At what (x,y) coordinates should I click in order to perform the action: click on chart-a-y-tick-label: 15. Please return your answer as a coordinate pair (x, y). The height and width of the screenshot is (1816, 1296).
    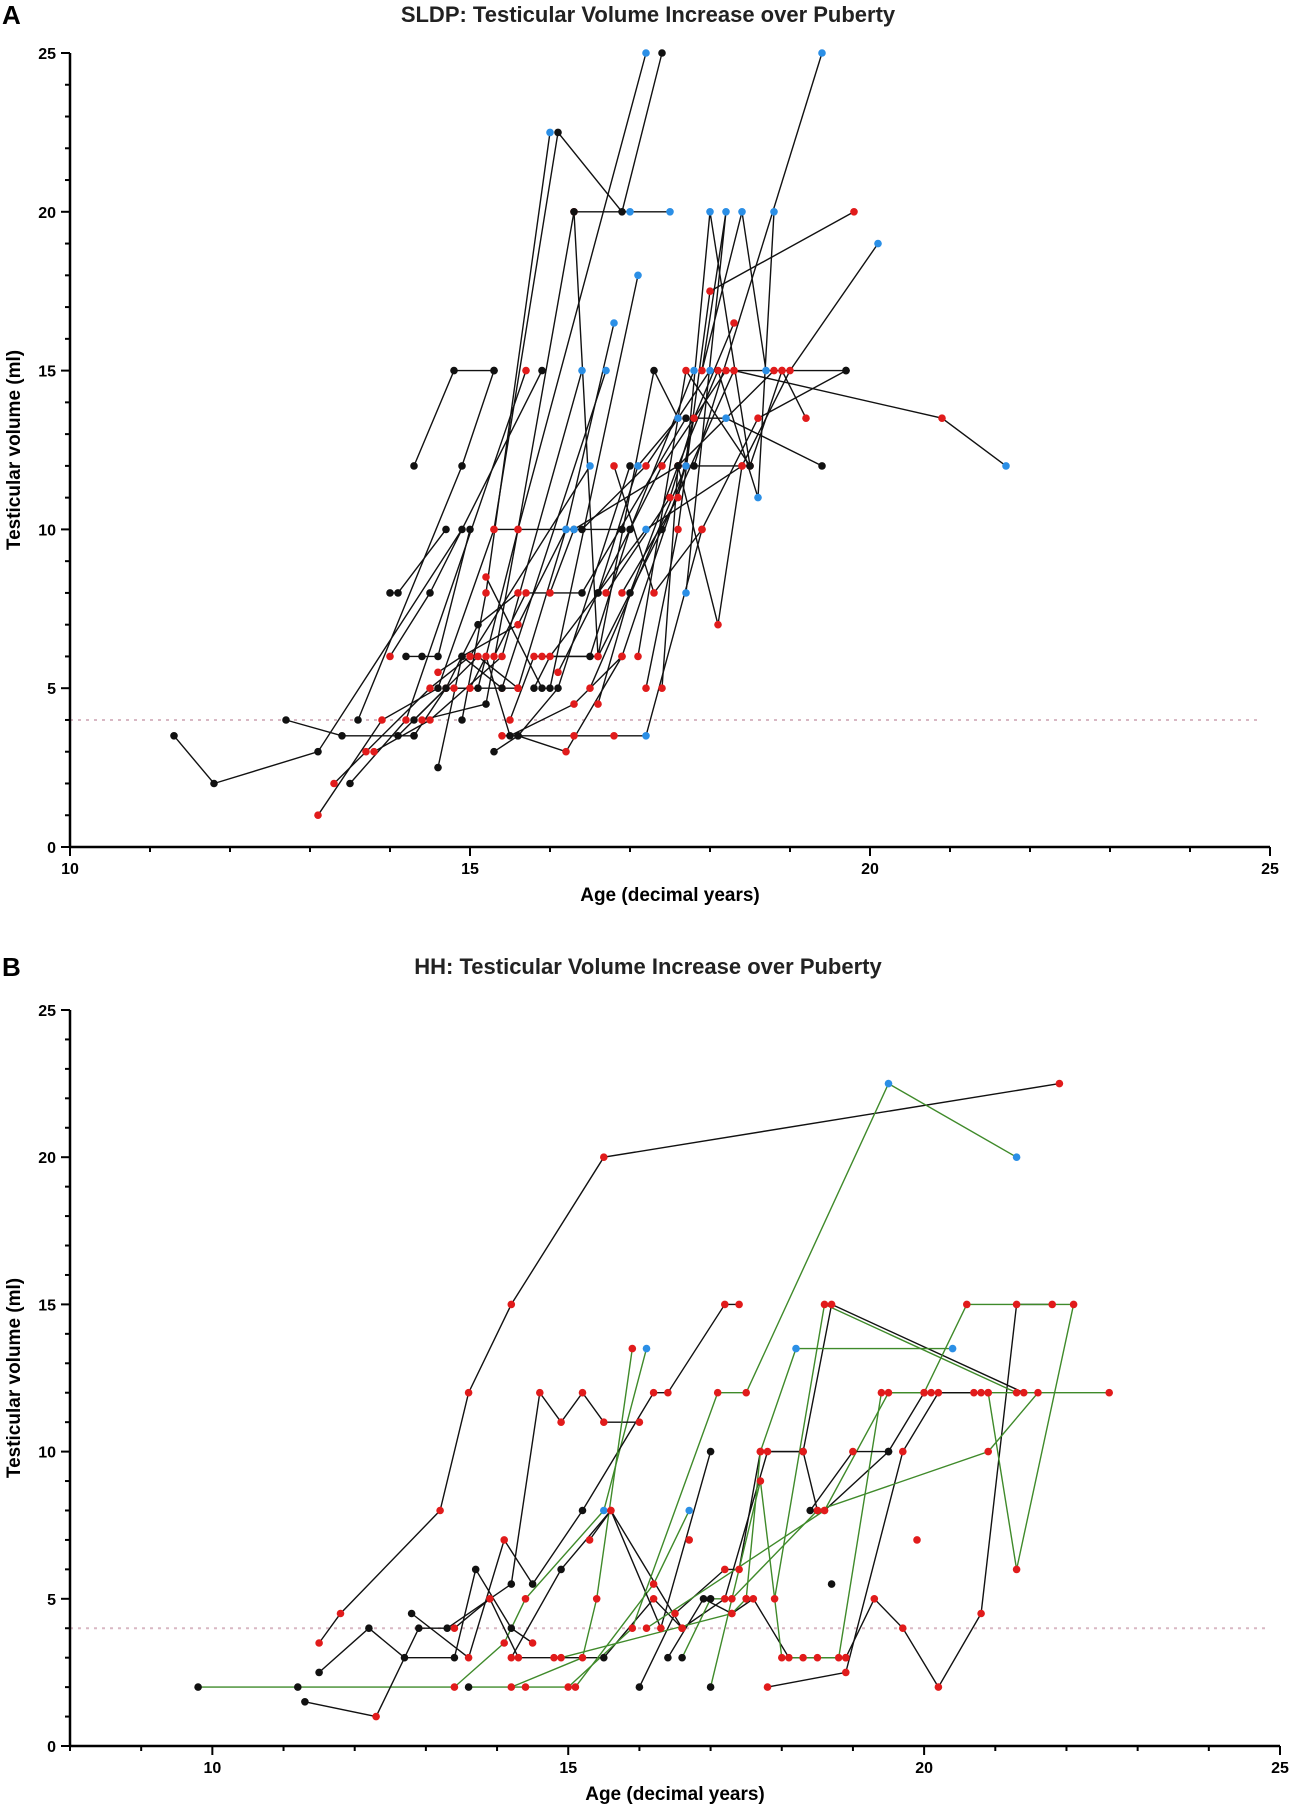
    Looking at the image, I should click on (47, 372).